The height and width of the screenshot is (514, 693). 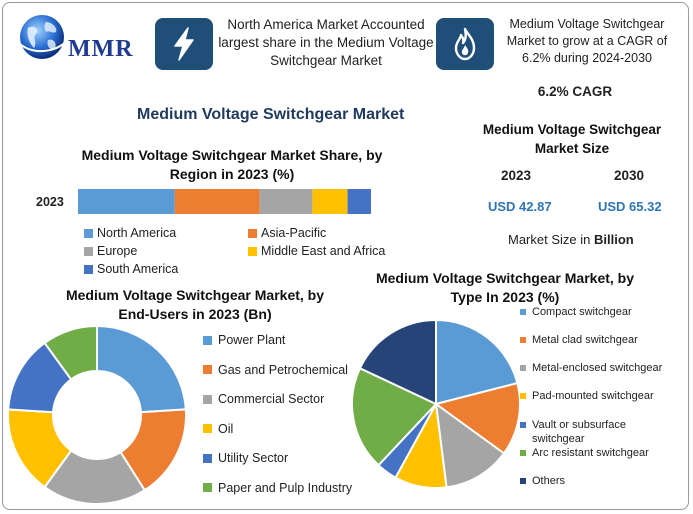 I want to click on legend-label: Vault or subsurface switchgear, so click(x=579, y=432).